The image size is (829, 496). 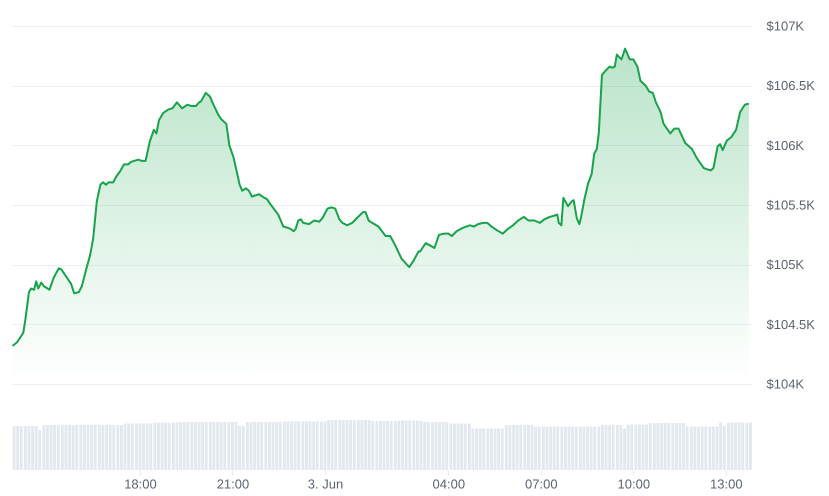 I want to click on x-tick-label: 3. Jun, so click(x=326, y=484).